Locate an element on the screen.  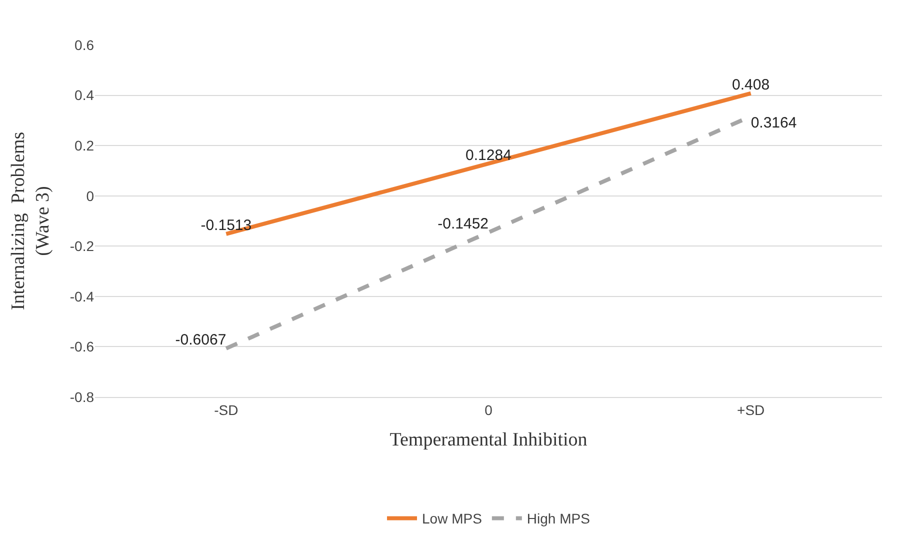
data-label: 0.1284 is located at coordinates (489, 155).